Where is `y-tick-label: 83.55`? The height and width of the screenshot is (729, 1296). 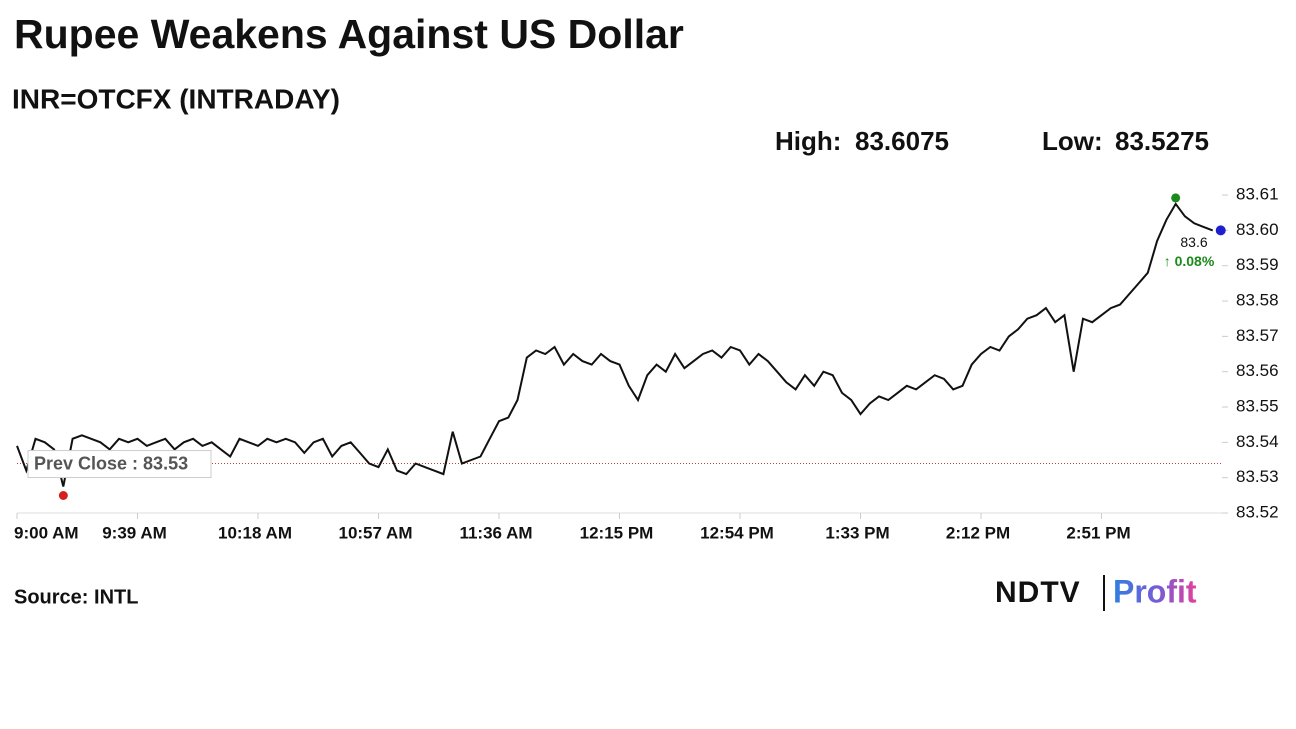 y-tick-label: 83.55 is located at coordinates (1257, 406).